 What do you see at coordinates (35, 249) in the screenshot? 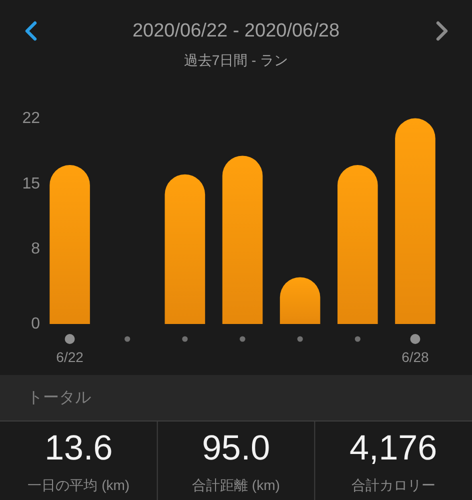
I see `y-tick-label: 8` at bounding box center [35, 249].